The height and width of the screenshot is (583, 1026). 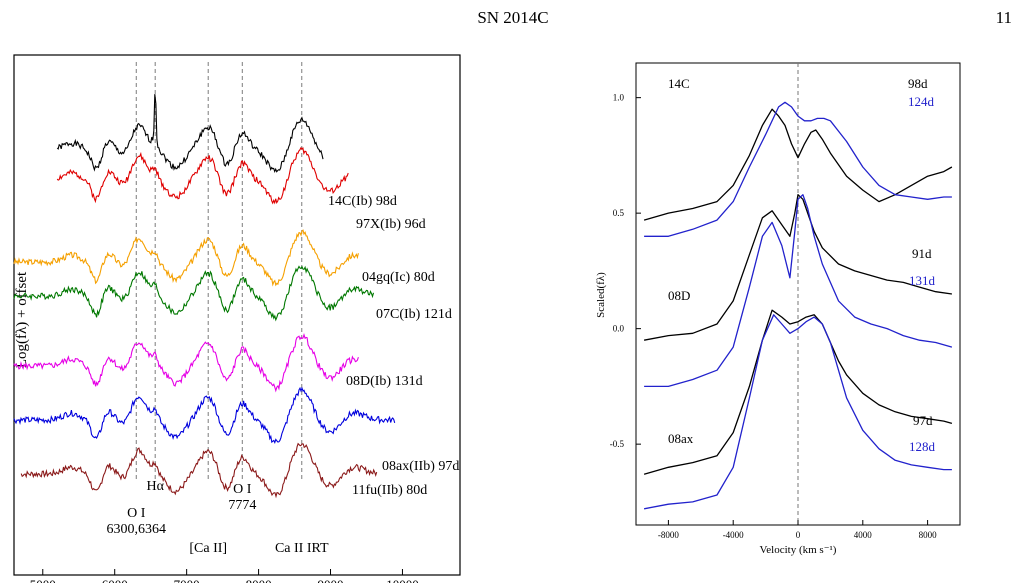 What do you see at coordinates (331, 580) in the screenshot?
I see `left-x-tick-label-4: 9000` at bounding box center [331, 580].